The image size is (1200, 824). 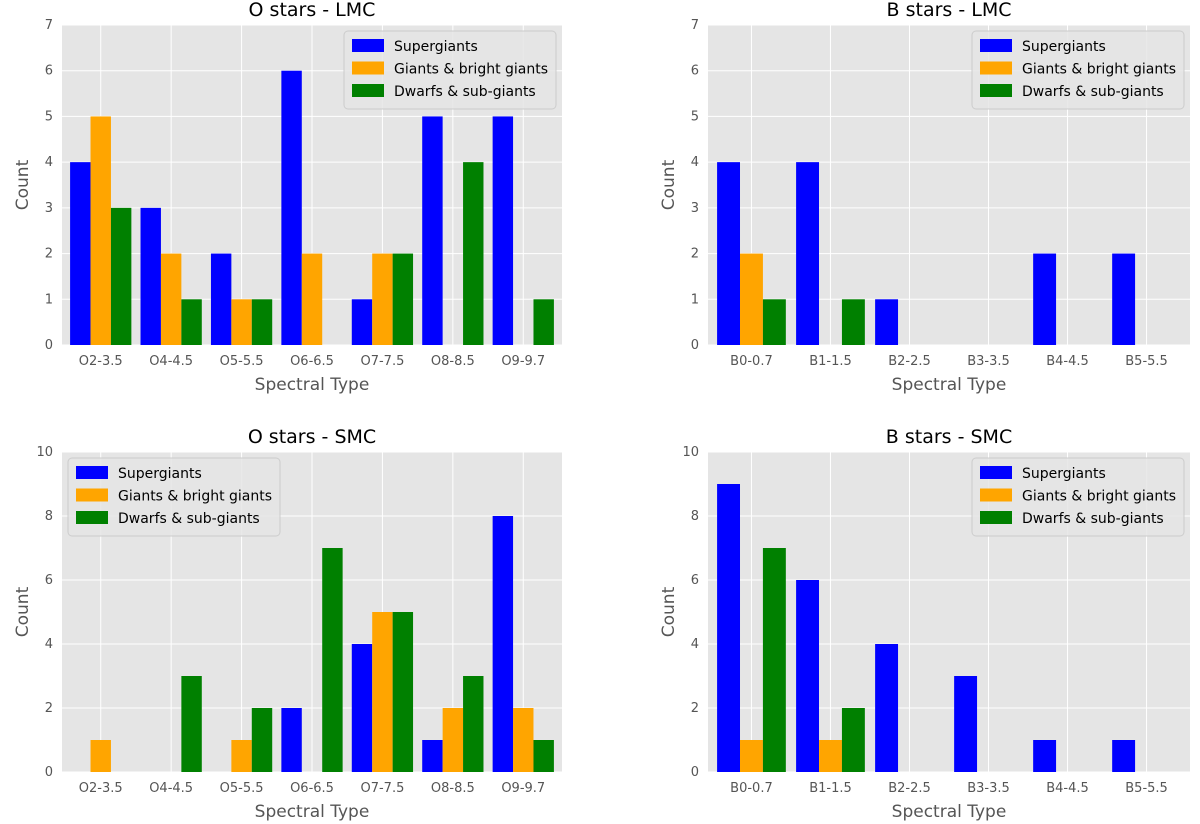 What do you see at coordinates (171, 361) in the screenshot?
I see `x-tick-label: O4-4.5` at bounding box center [171, 361].